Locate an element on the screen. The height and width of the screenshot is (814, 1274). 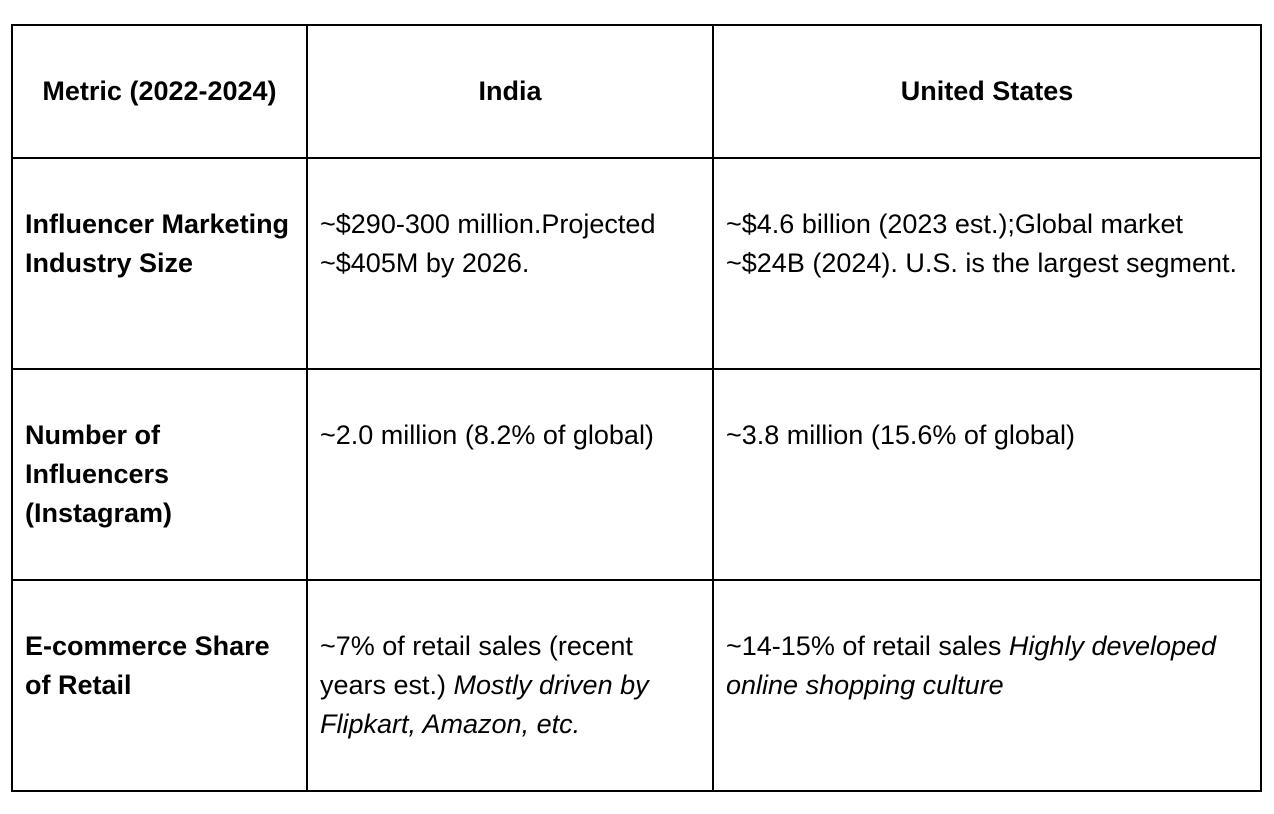
header-metric: Metric (2022-2024) is located at coordinates (159, 91).